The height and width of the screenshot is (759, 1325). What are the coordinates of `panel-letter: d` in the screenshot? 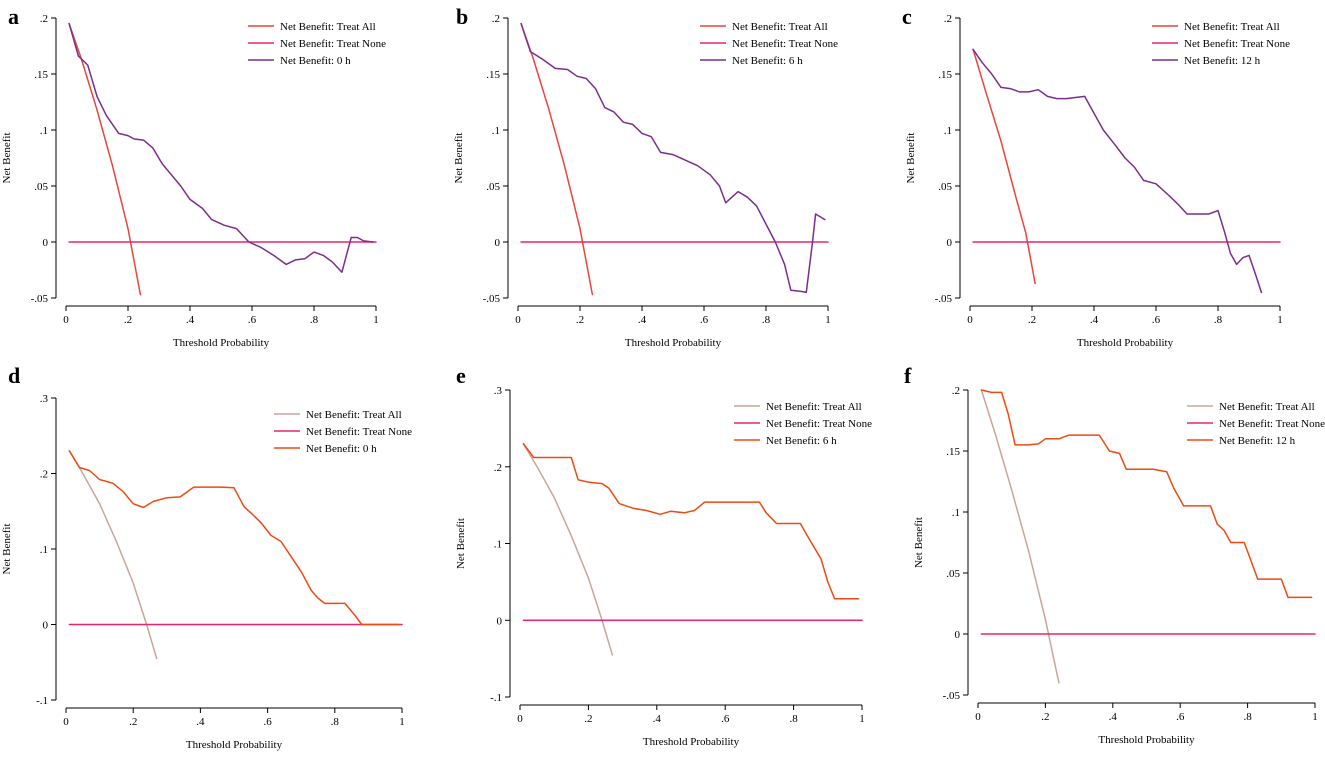 It's located at (14, 375).